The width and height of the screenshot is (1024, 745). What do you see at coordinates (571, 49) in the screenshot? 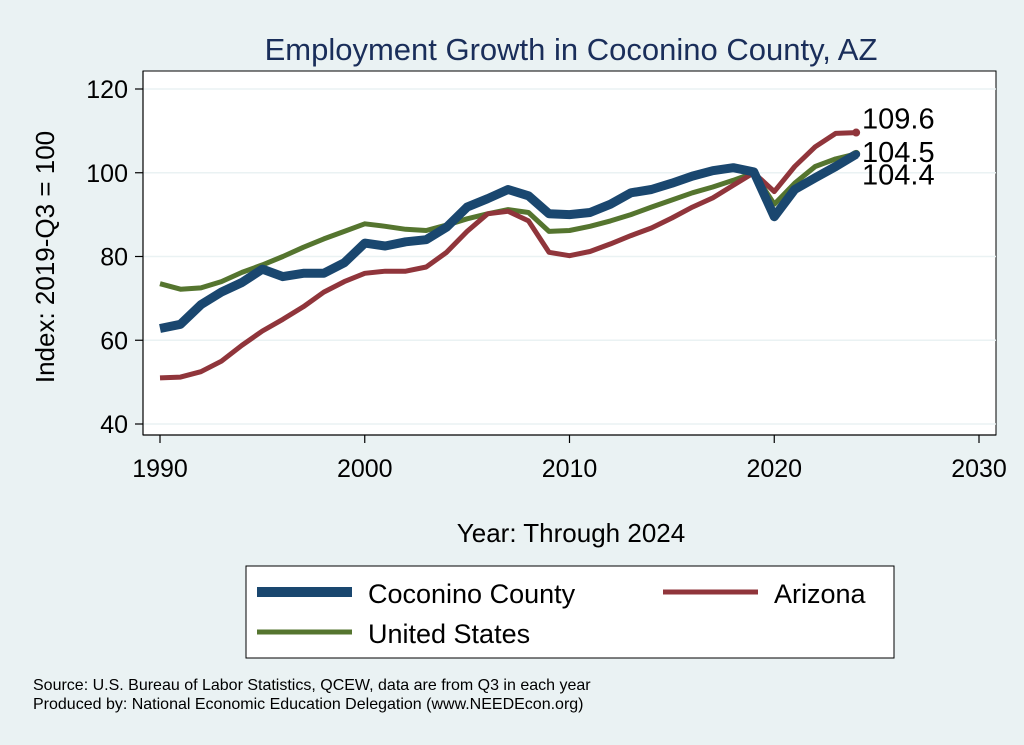
I see `chart-title: Employment Growth in Coconino County, AZ` at bounding box center [571, 49].